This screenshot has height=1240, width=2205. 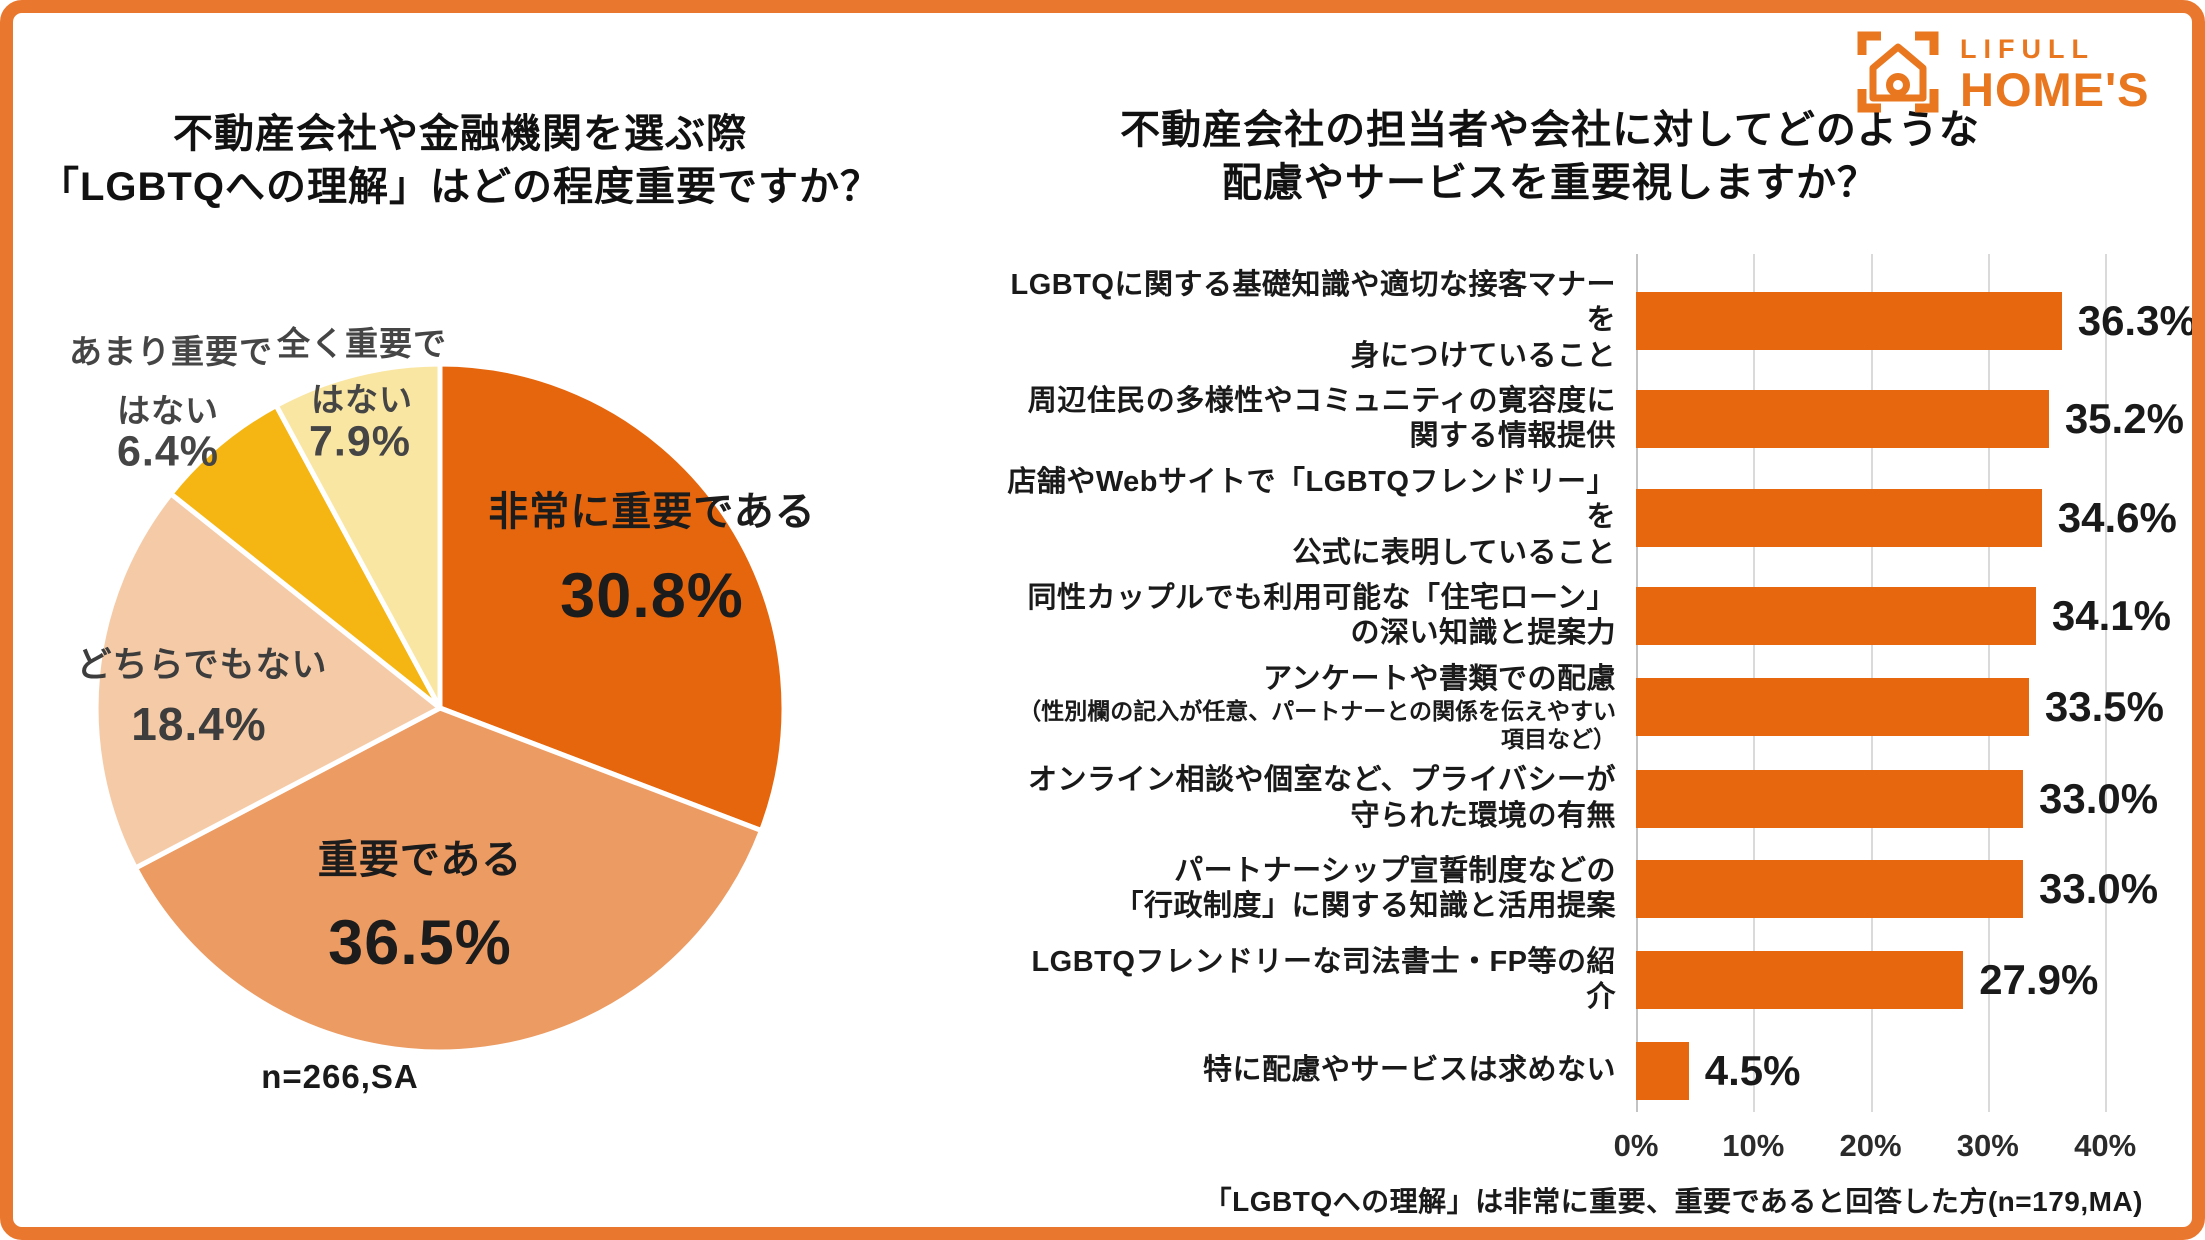 What do you see at coordinates (2106, 683) in the screenshot?
I see `gridline-40pct` at bounding box center [2106, 683].